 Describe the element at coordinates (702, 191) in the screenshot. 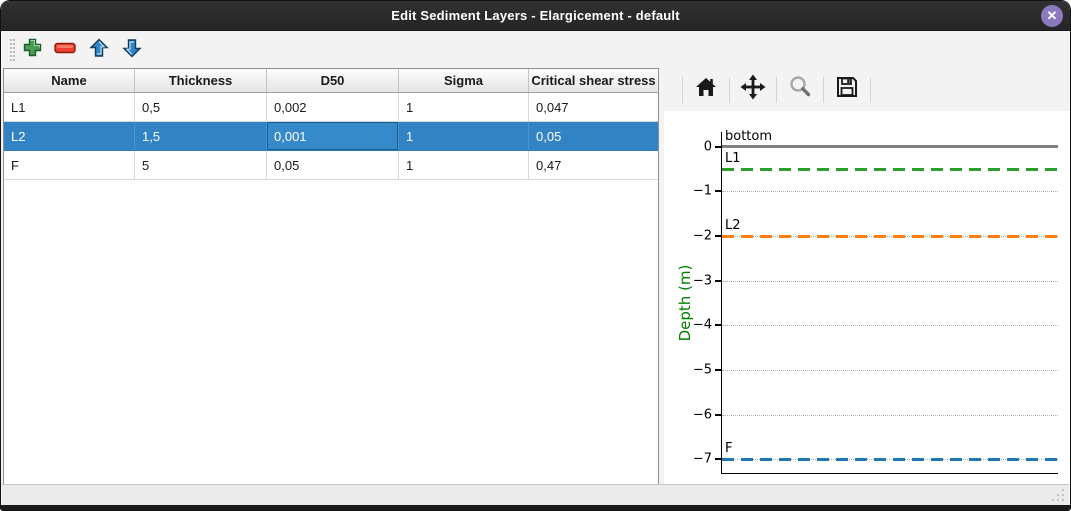

I see `y-tick-label: −1` at that location.